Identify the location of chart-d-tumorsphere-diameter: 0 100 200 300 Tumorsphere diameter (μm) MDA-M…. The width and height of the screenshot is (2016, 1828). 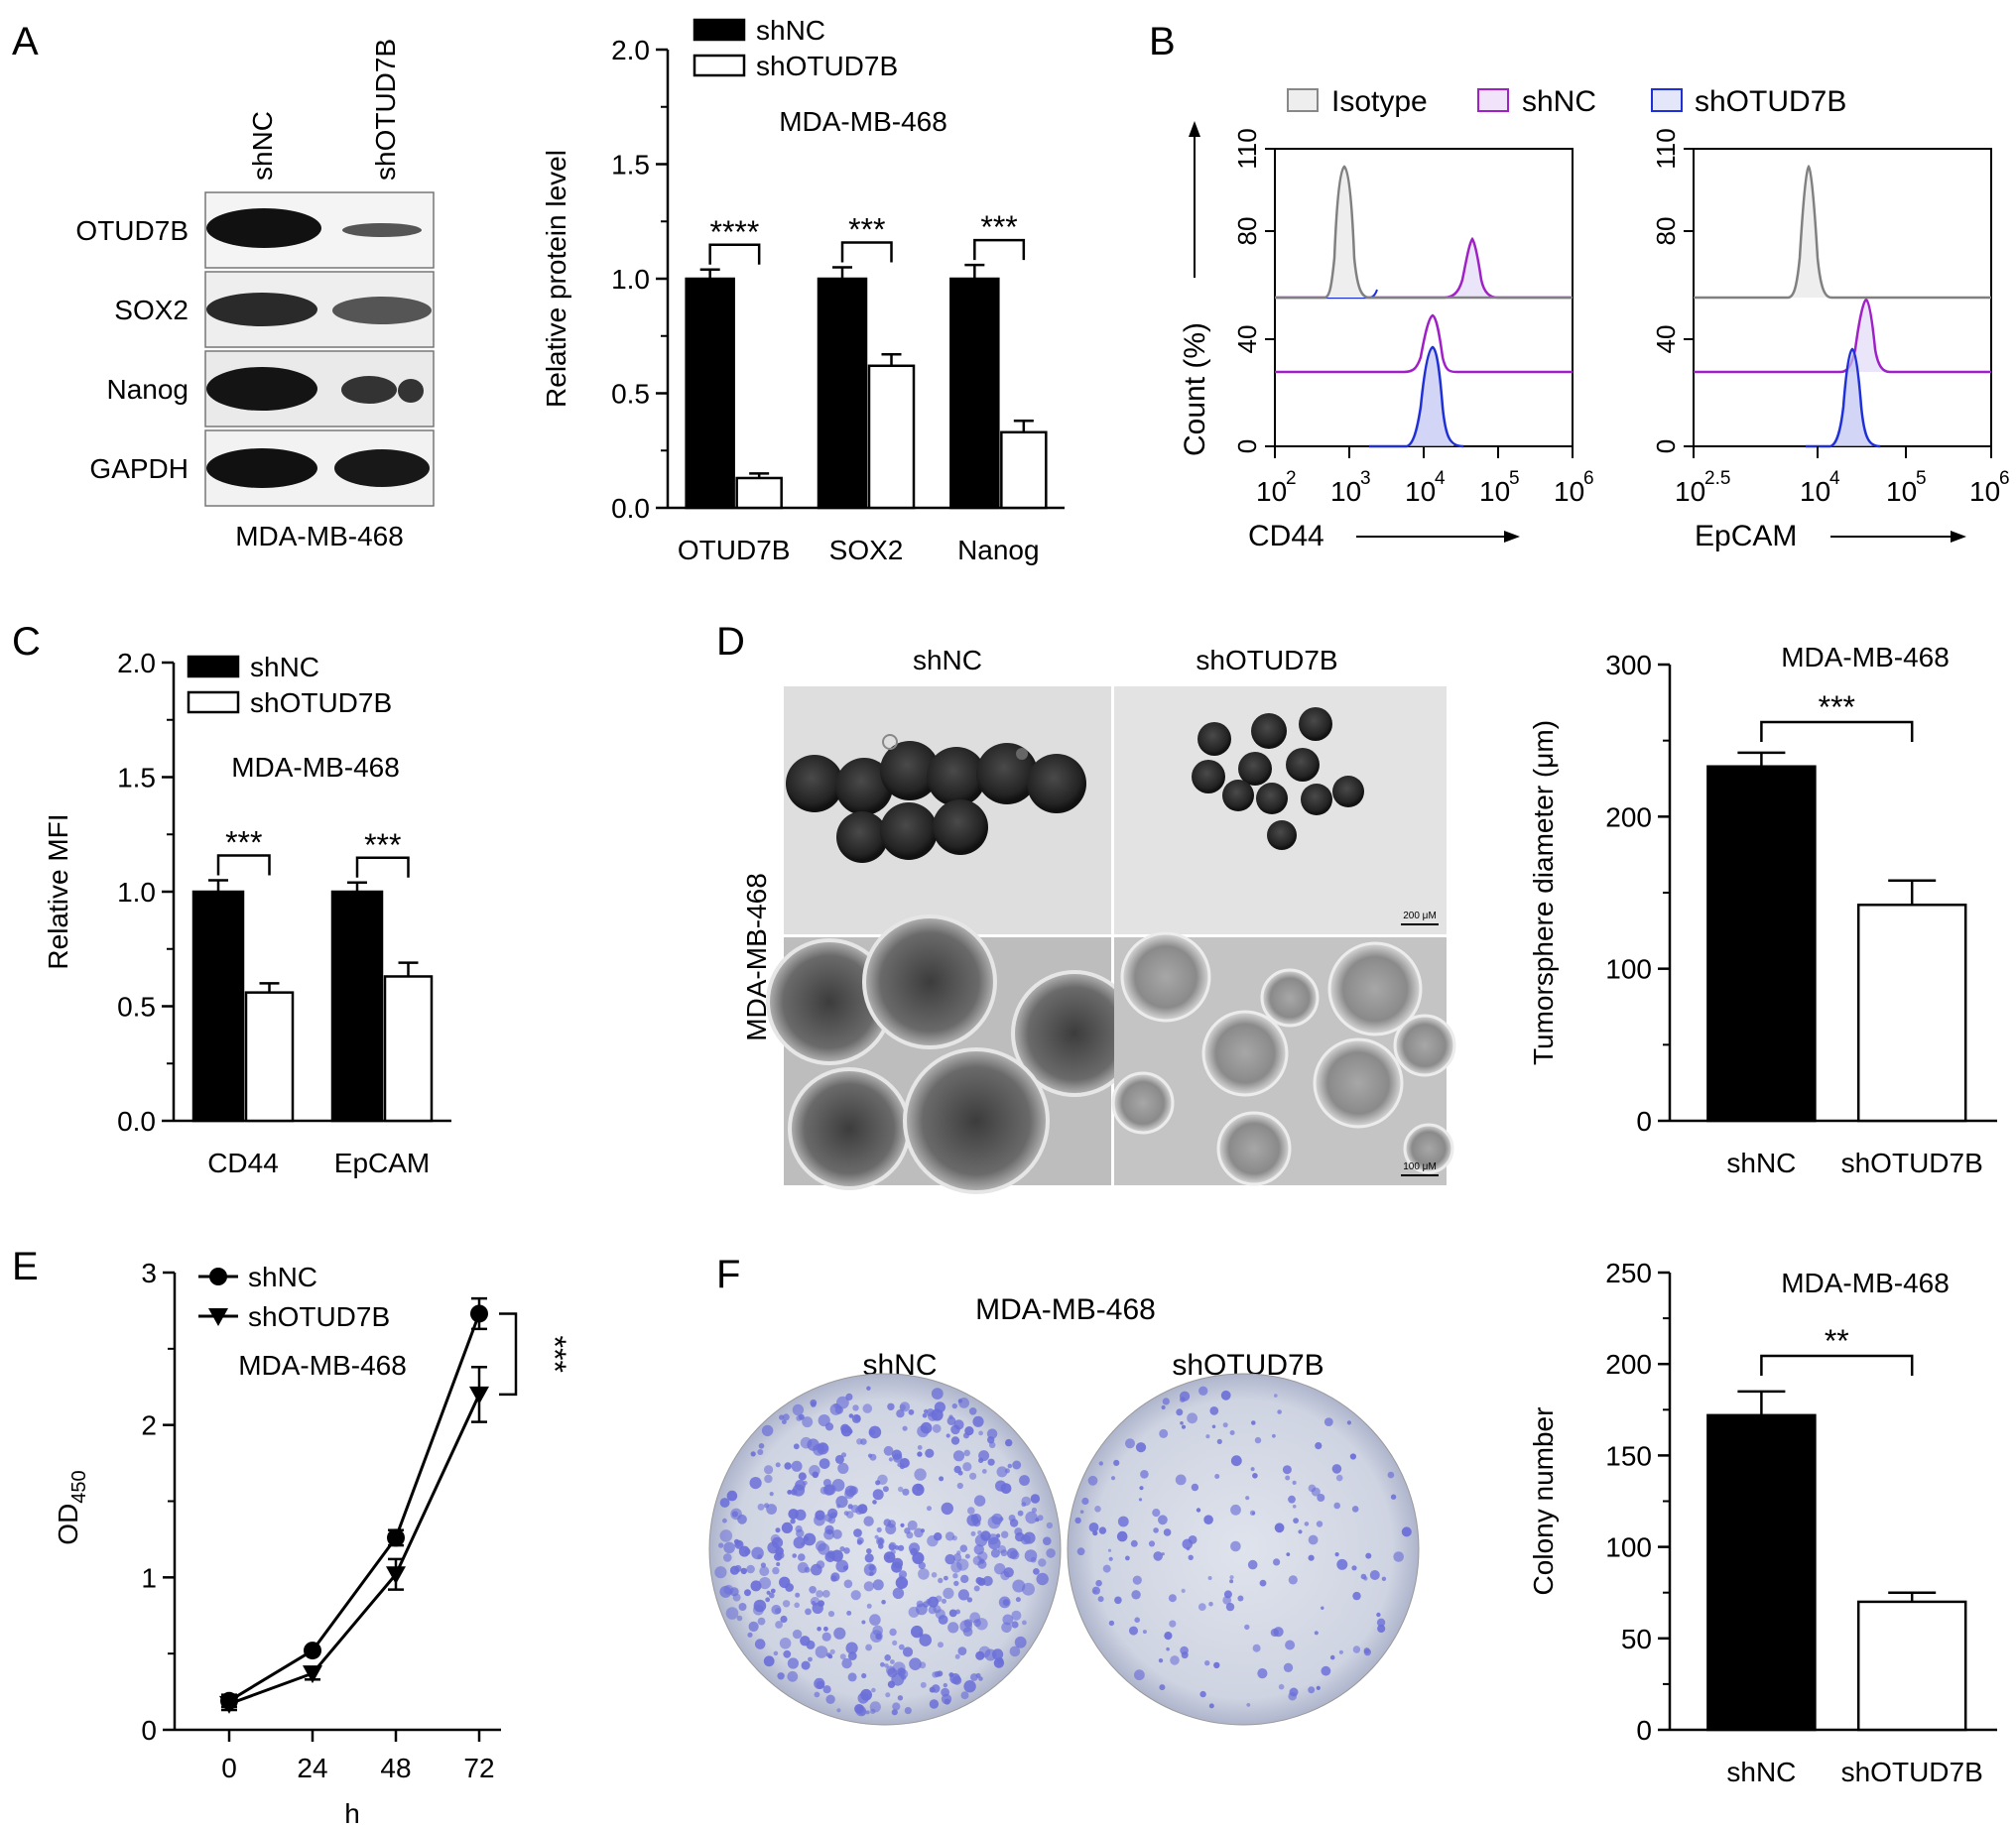
(1762, 910).